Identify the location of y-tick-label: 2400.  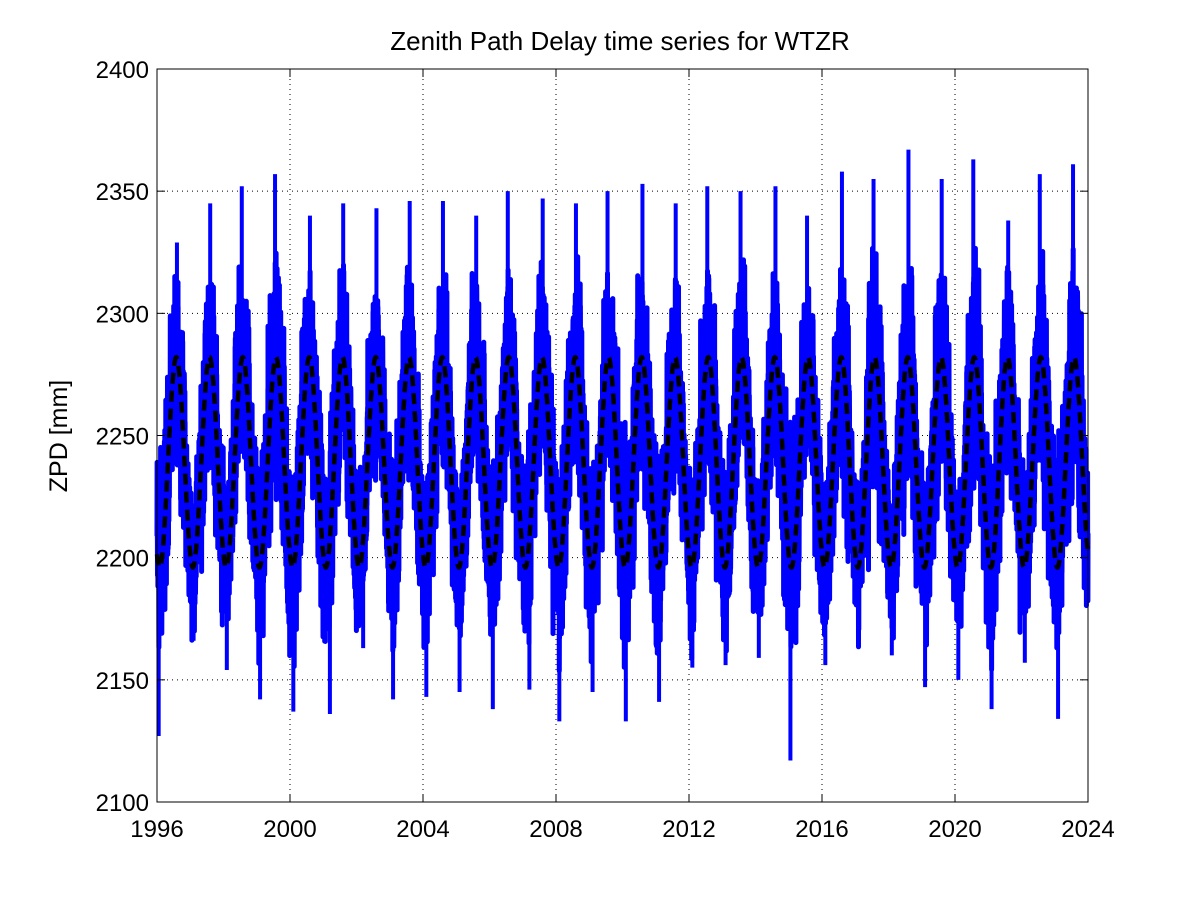
(122, 70).